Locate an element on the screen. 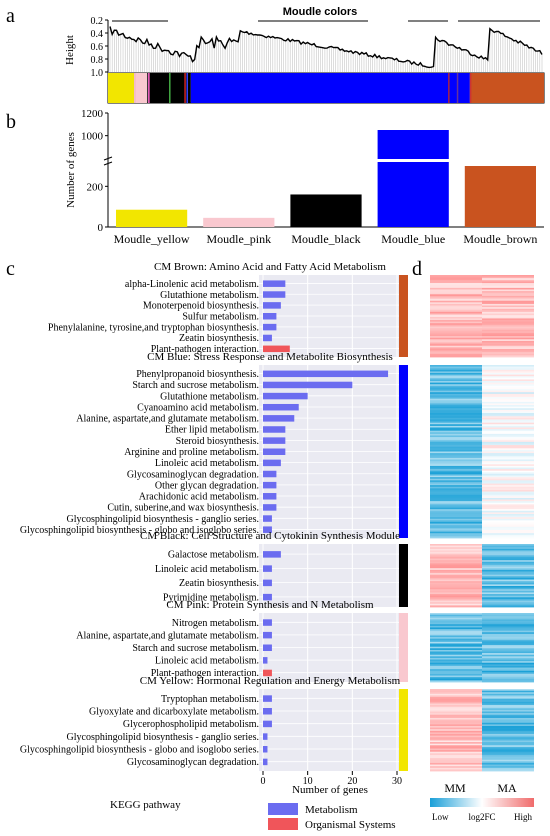 The width and height of the screenshot is (550, 836). kegg-term-label: Plant-pathogen interaction. is located at coordinates (205, 349).